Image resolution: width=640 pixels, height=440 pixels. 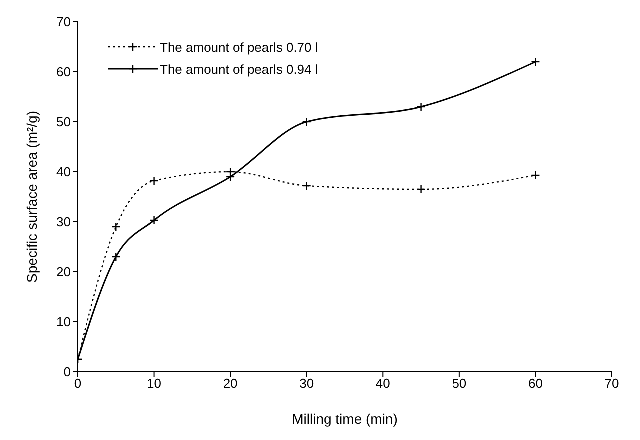 I want to click on y-tick-label: 30, so click(x=63, y=222).